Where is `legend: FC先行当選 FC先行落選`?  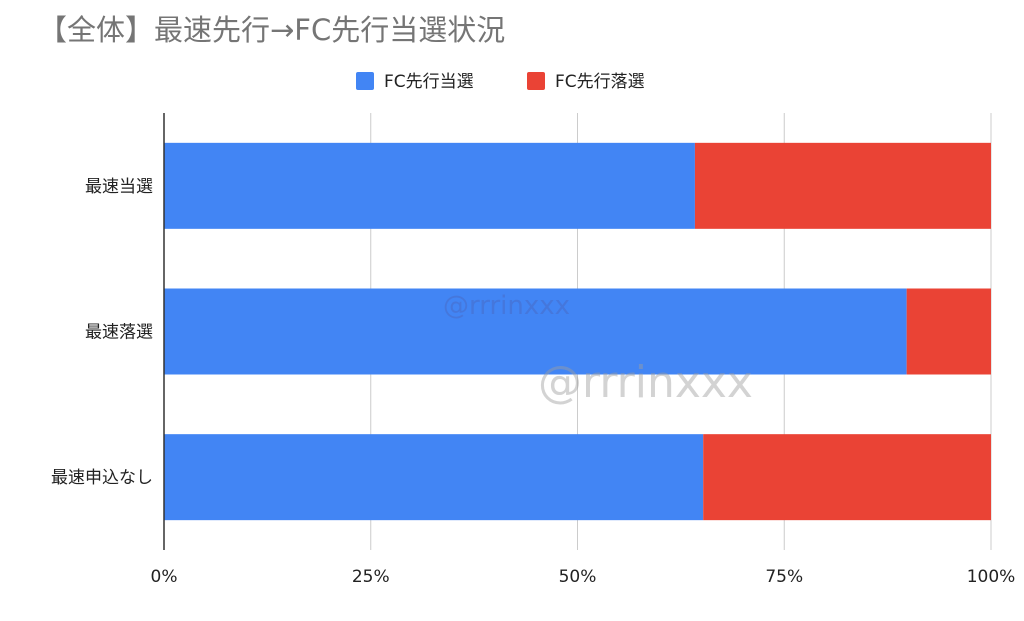
legend: FC先行当選 FC先行落選 is located at coordinates (500, 82).